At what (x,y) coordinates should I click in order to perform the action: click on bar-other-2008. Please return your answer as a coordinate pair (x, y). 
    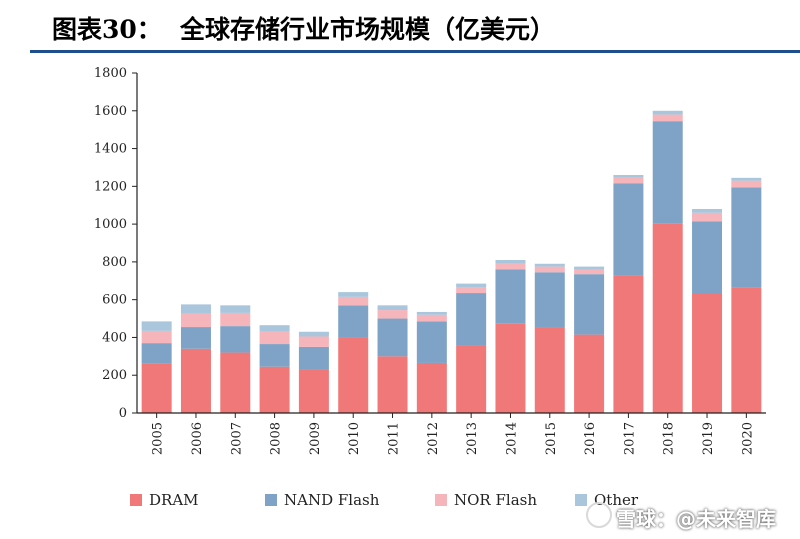
    Looking at the image, I should click on (274, 328).